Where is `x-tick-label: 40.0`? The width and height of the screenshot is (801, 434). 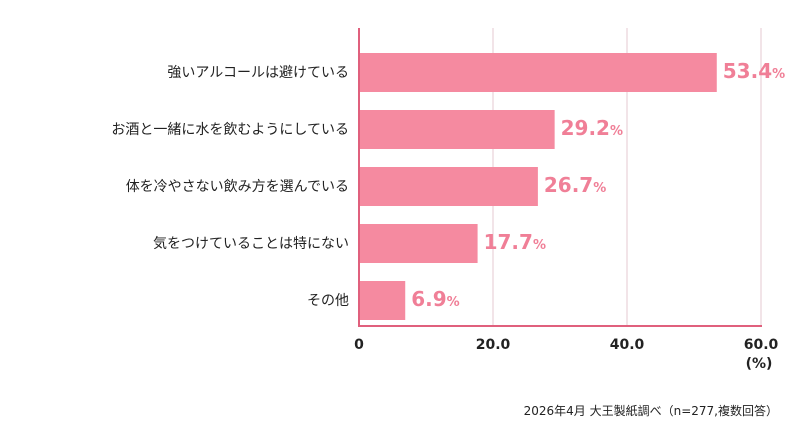
x-tick-label: 40.0 is located at coordinates (627, 345).